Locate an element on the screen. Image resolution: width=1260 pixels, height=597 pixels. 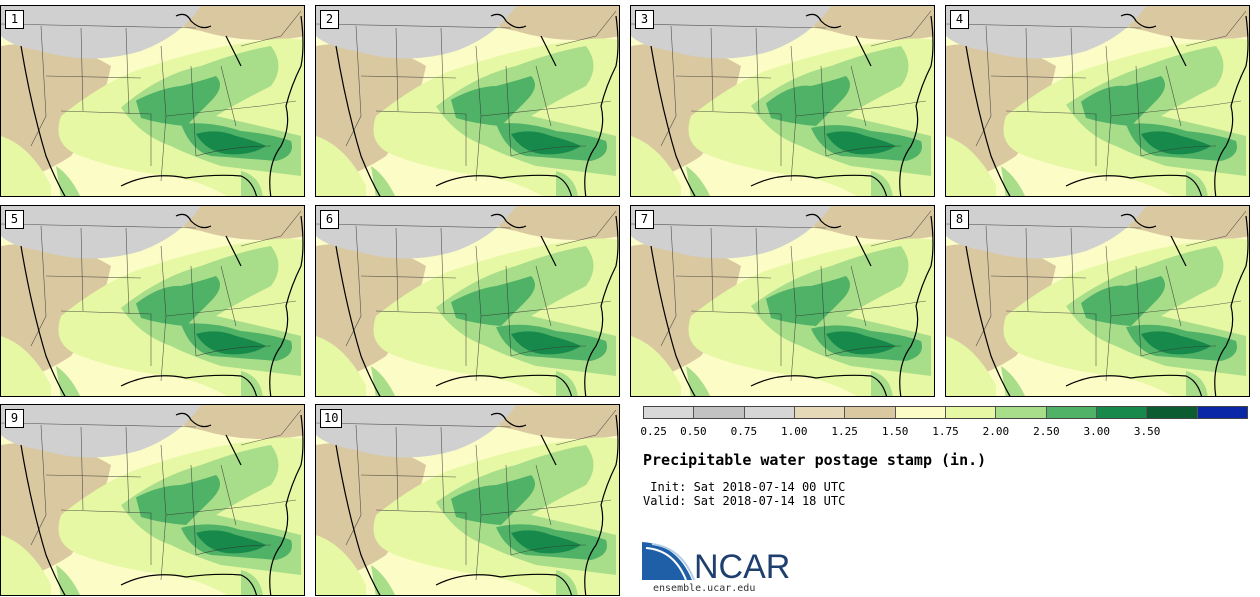
colorbar-tick-label: 1.25 is located at coordinates (844, 431).